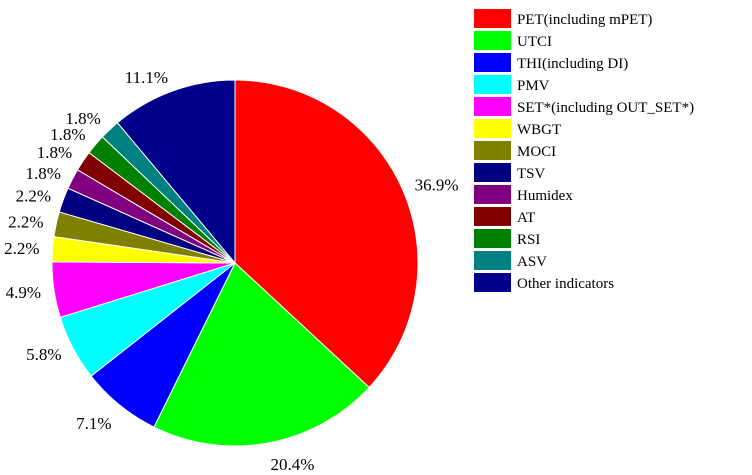  I want to click on legend-swatch-thi-including-di, so click(492, 62).